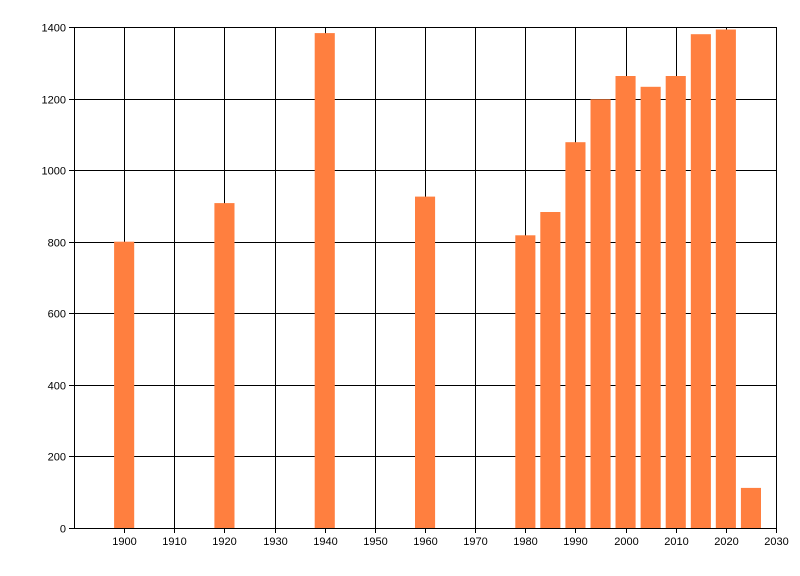 This screenshot has width=800, height=576. Describe the element at coordinates (57, 315) in the screenshot. I see `y-tick-label: 600` at that location.